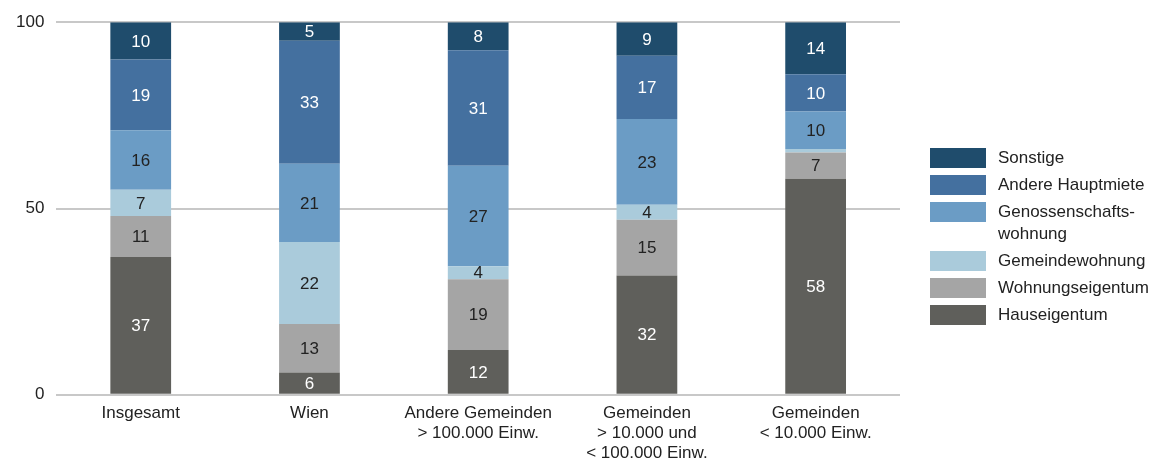  I want to click on x-tick-label: Insgesamt, so click(141, 412).